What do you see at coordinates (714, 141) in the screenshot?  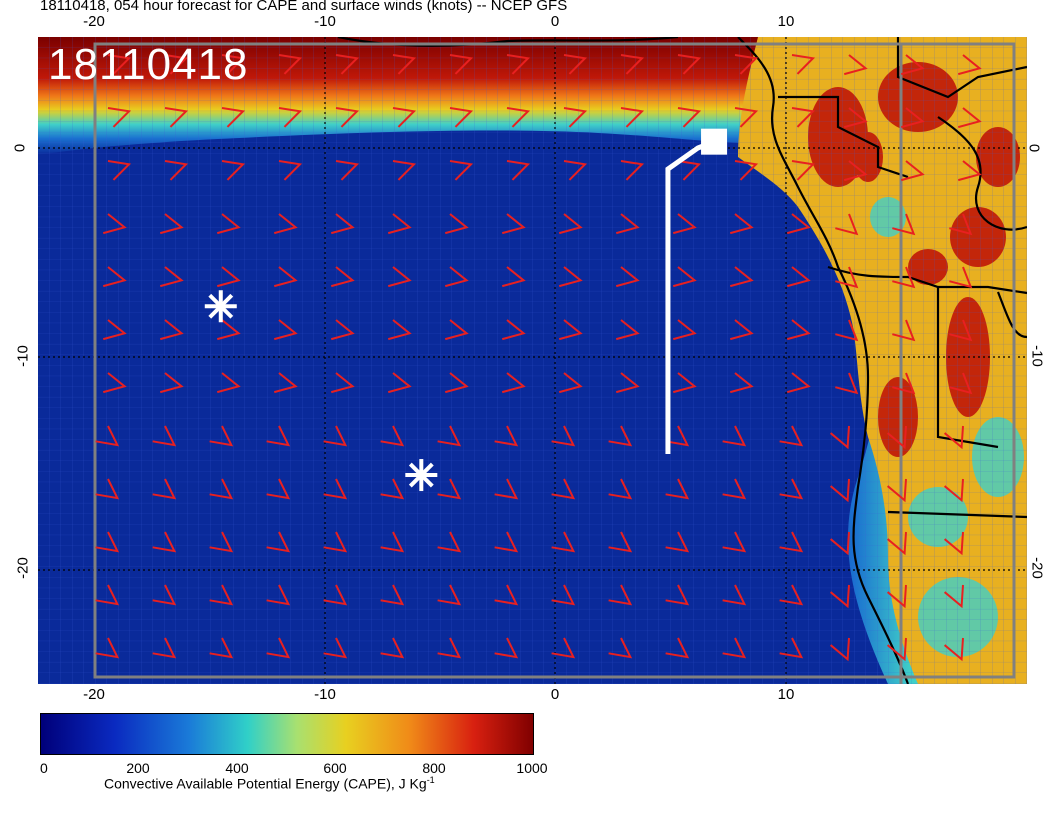 I see `track-end-square` at bounding box center [714, 141].